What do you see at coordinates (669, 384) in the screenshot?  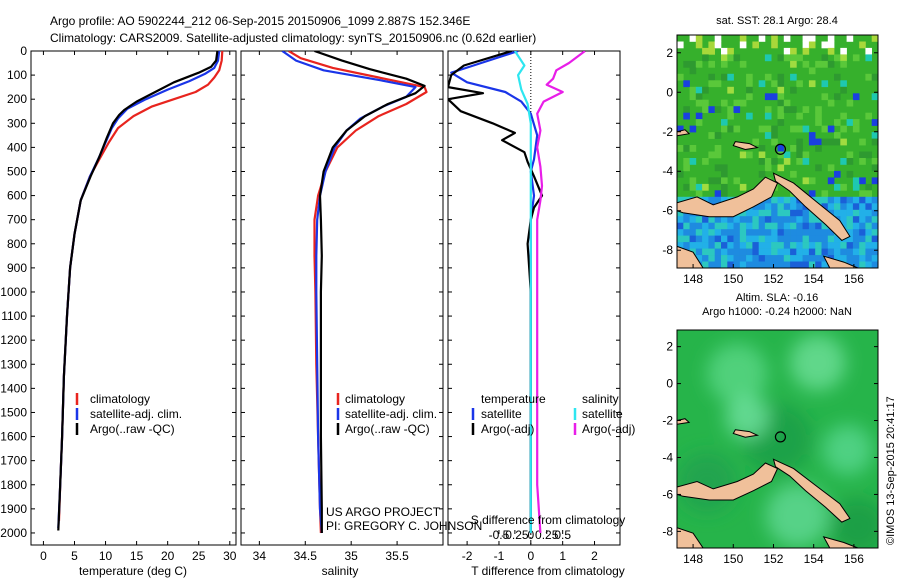 I see `map-y-tick-label: 0` at bounding box center [669, 384].